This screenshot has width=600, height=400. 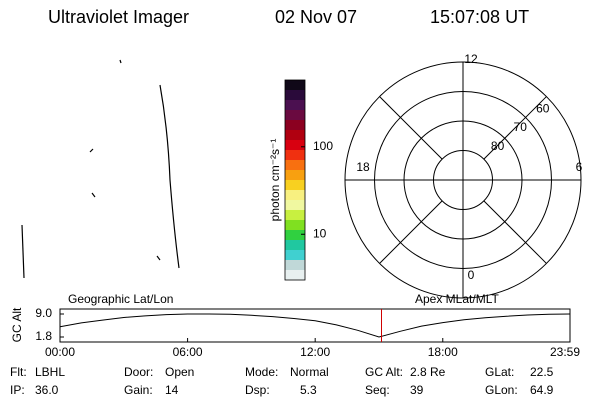 I want to click on y-tick-label: 9.0, so click(x=43, y=313).